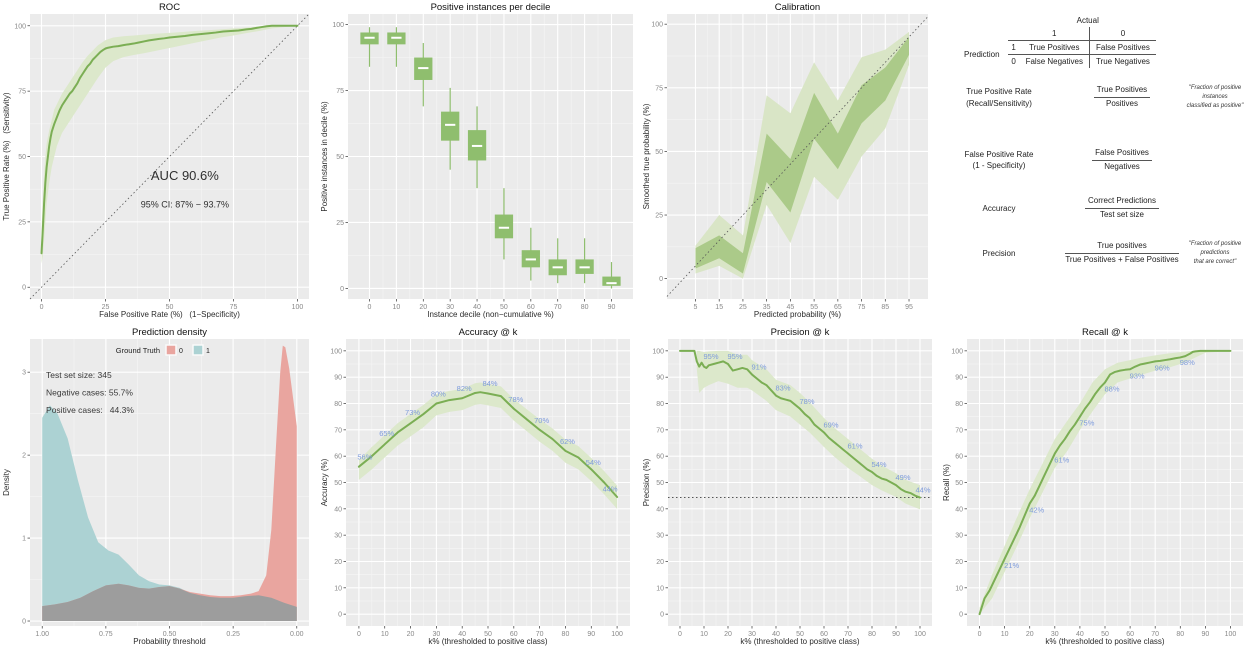 This screenshot has height=650, width=1250. I want to click on density-annotation: Positive cases: 44.3%, so click(90, 410).